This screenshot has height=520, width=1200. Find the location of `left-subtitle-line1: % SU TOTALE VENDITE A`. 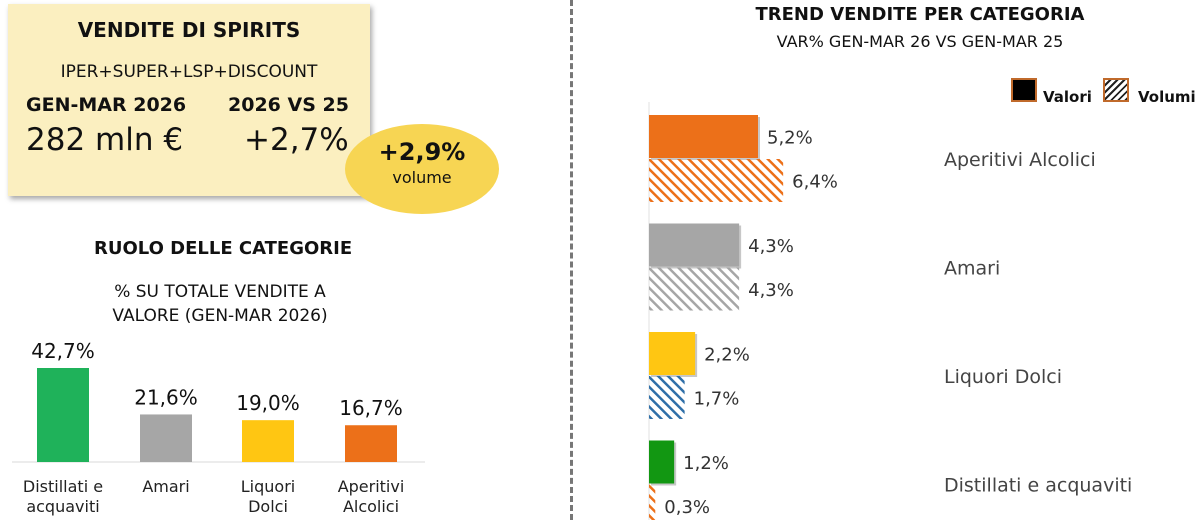

left-subtitle-line1: % SU TOTALE VENDITE A is located at coordinates (220, 292).